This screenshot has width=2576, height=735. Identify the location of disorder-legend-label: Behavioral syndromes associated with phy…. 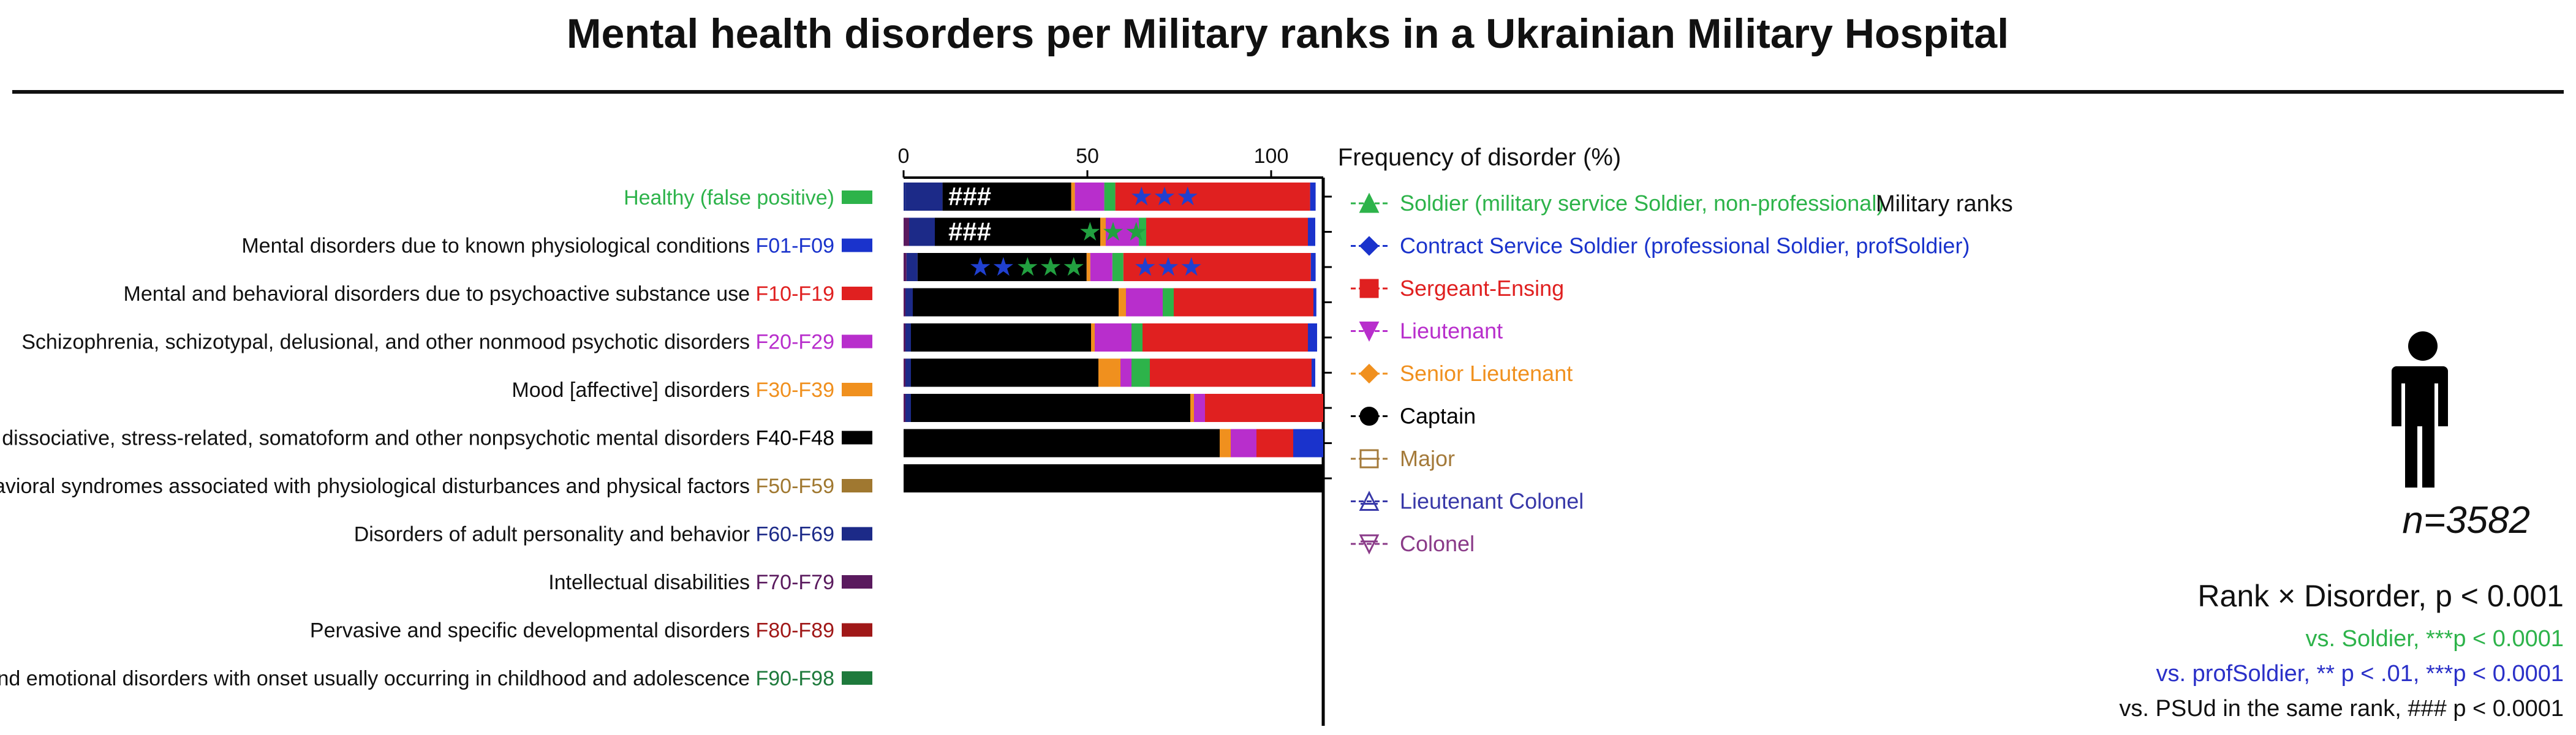
(417, 487).